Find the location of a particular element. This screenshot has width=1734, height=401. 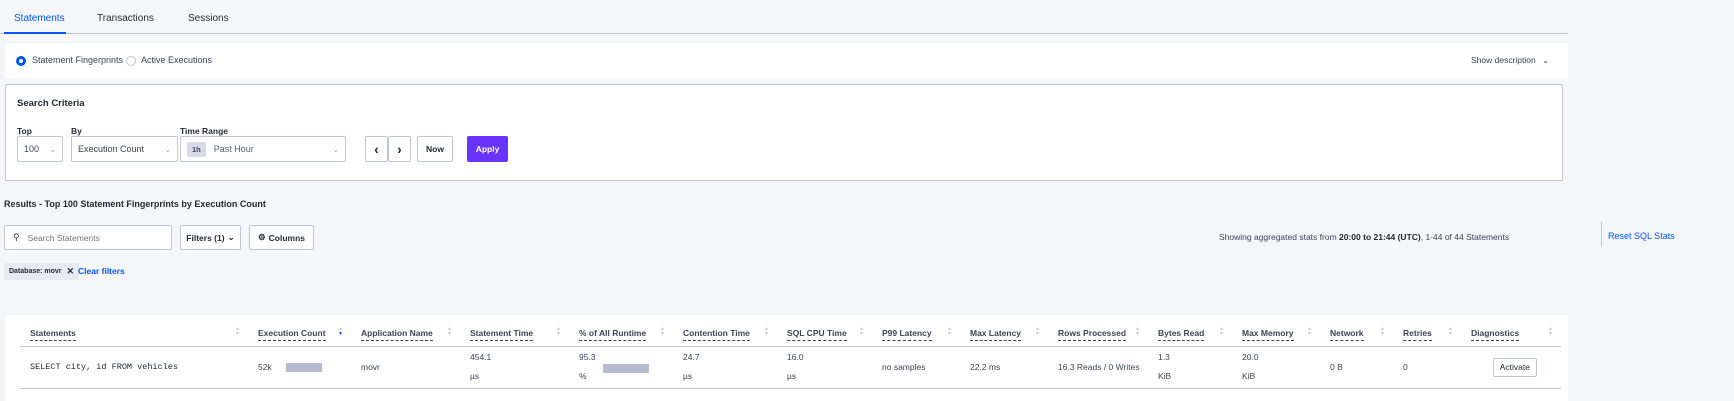

tab-bar: Statements Transactions Sessions is located at coordinates (784, 17).